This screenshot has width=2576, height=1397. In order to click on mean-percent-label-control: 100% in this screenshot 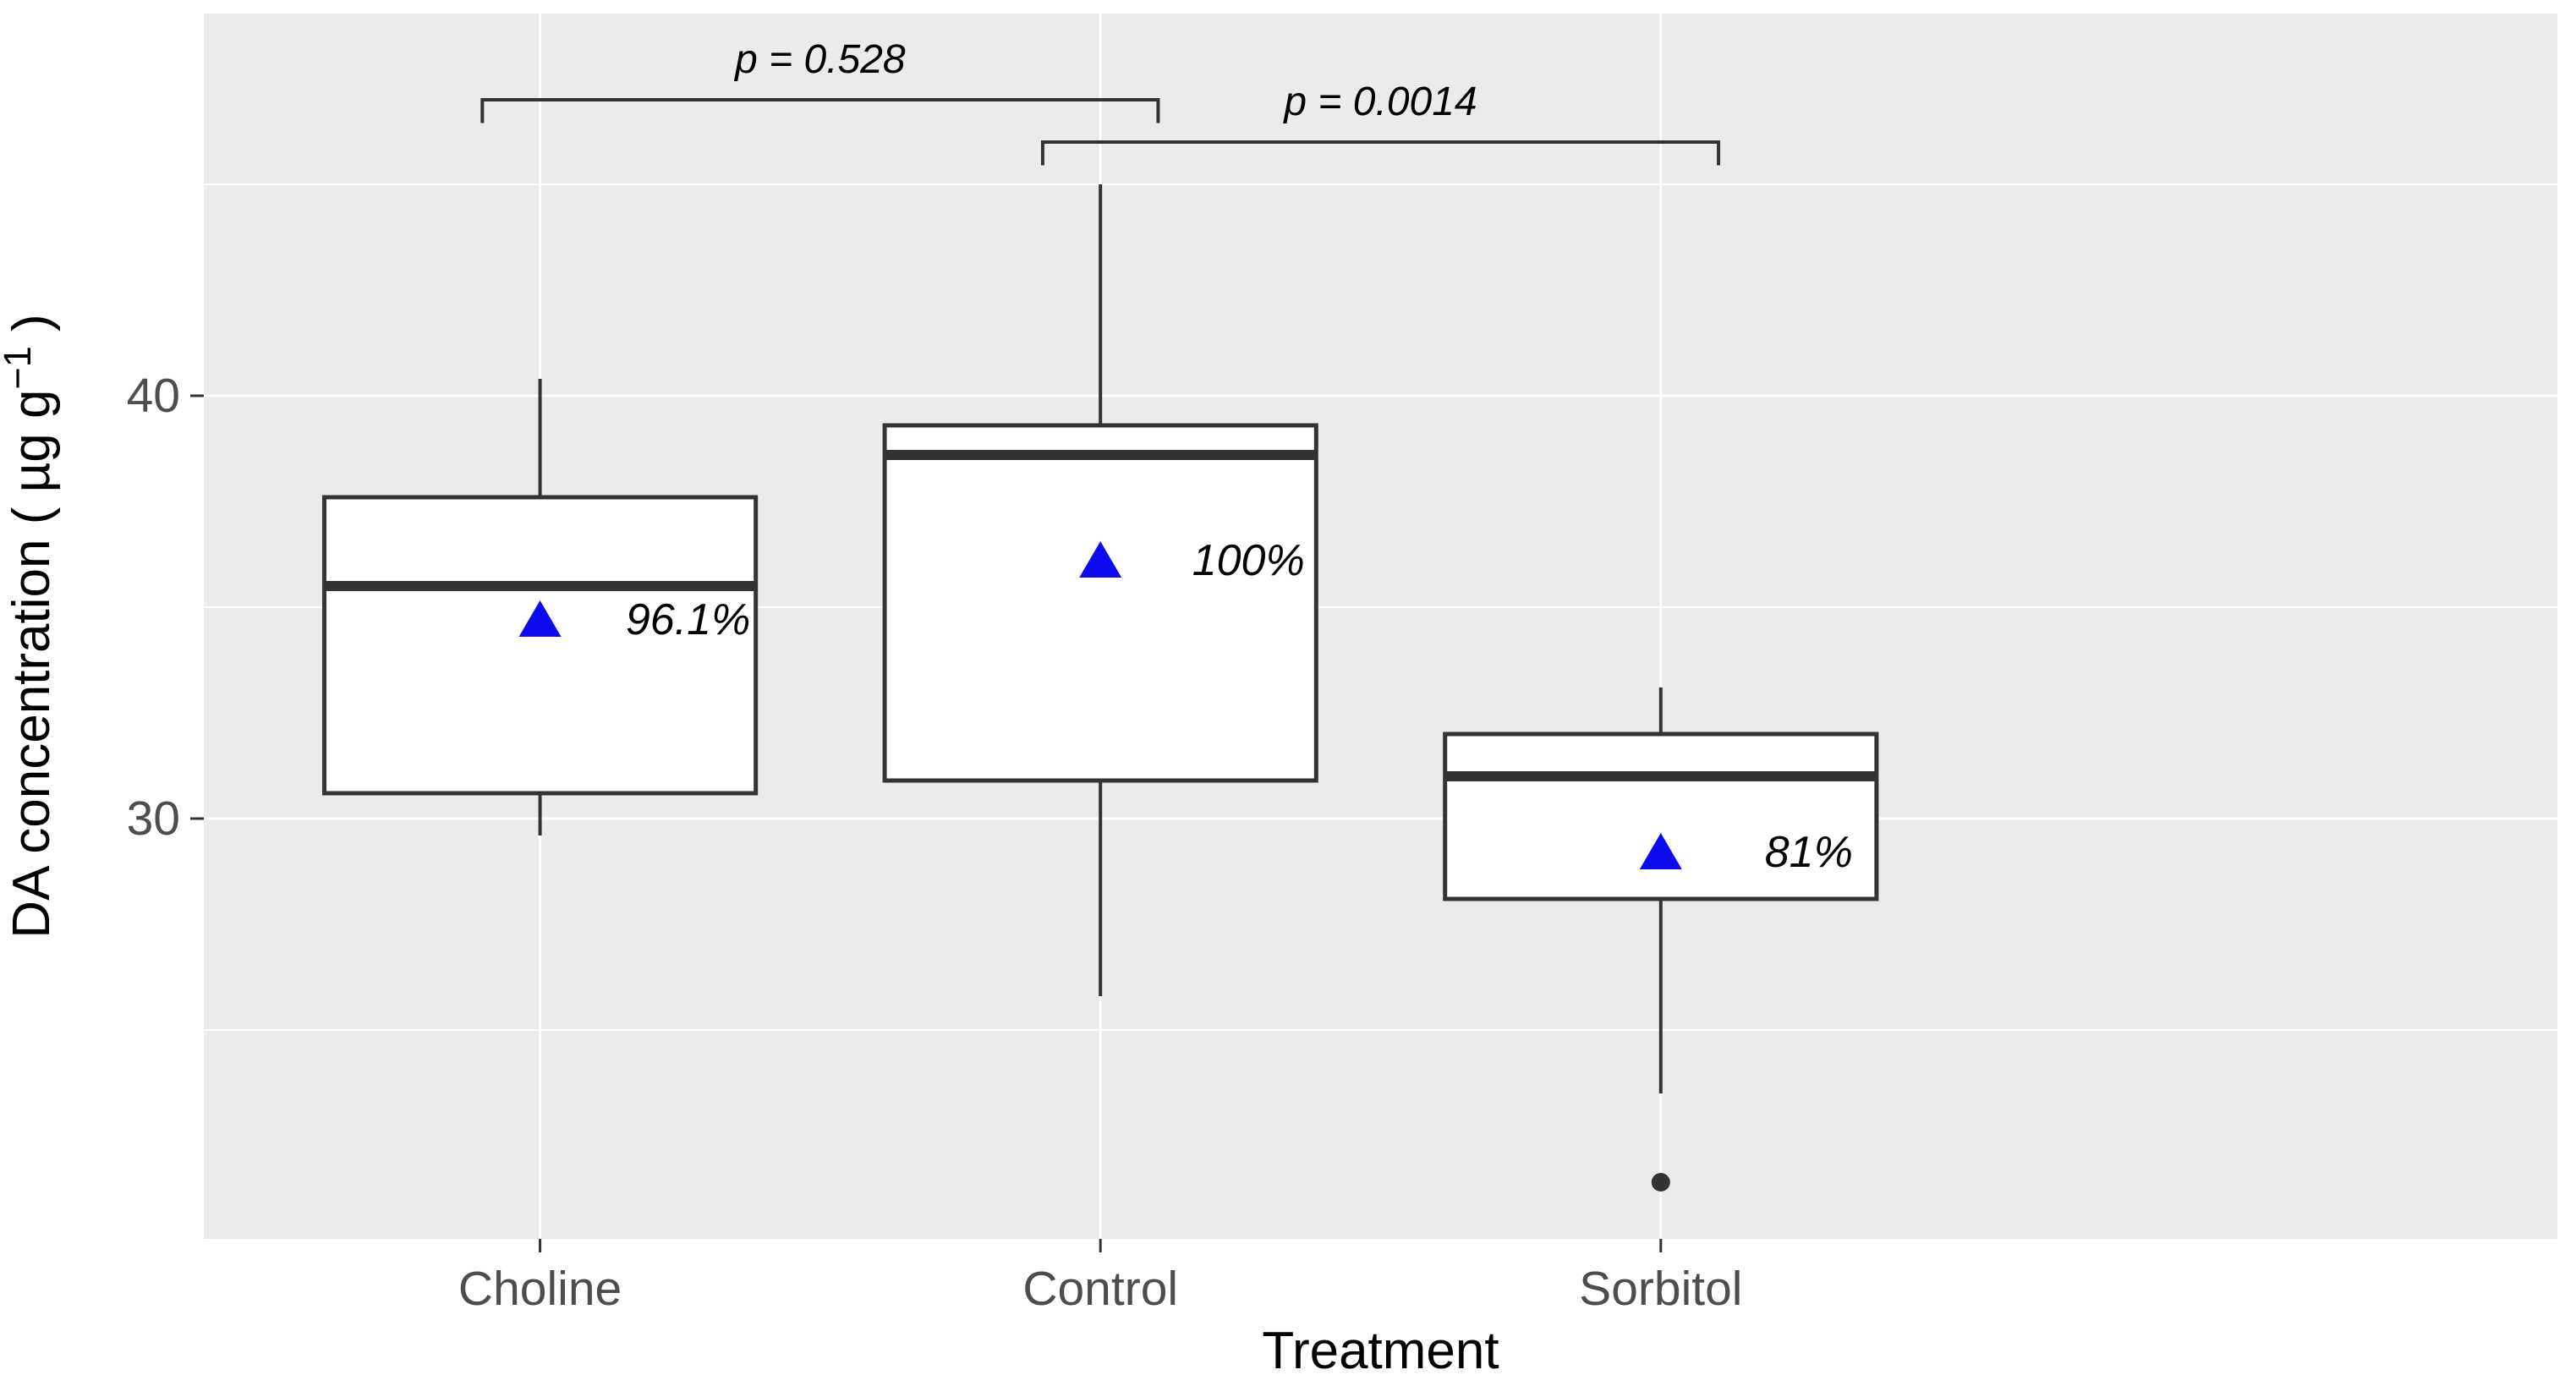, I will do `click(1248, 560)`.